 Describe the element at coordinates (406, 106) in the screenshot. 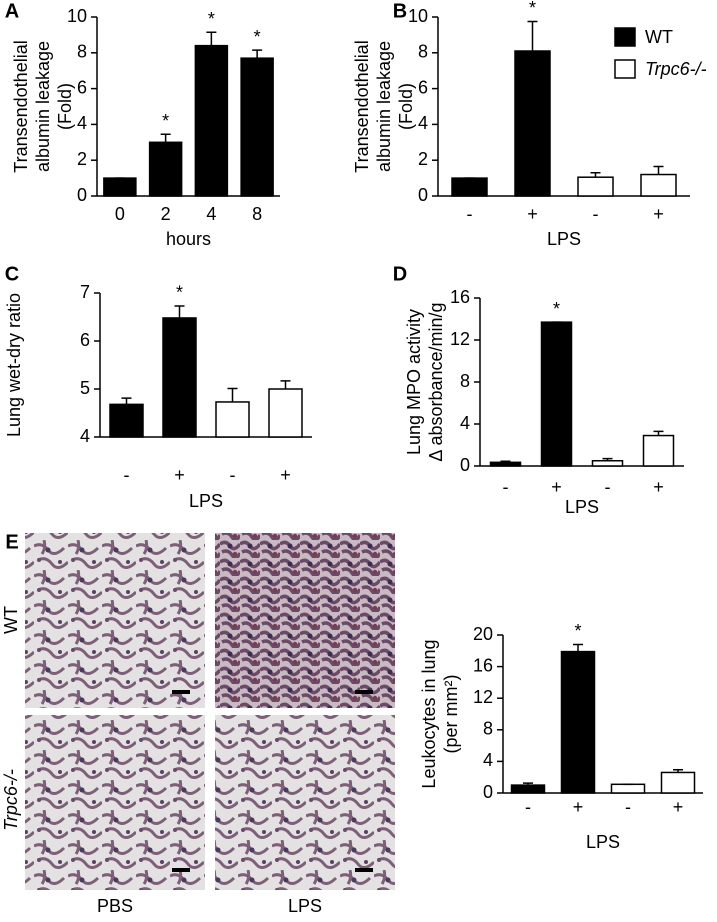

I see `y-axis-label: (Fold)` at that location.